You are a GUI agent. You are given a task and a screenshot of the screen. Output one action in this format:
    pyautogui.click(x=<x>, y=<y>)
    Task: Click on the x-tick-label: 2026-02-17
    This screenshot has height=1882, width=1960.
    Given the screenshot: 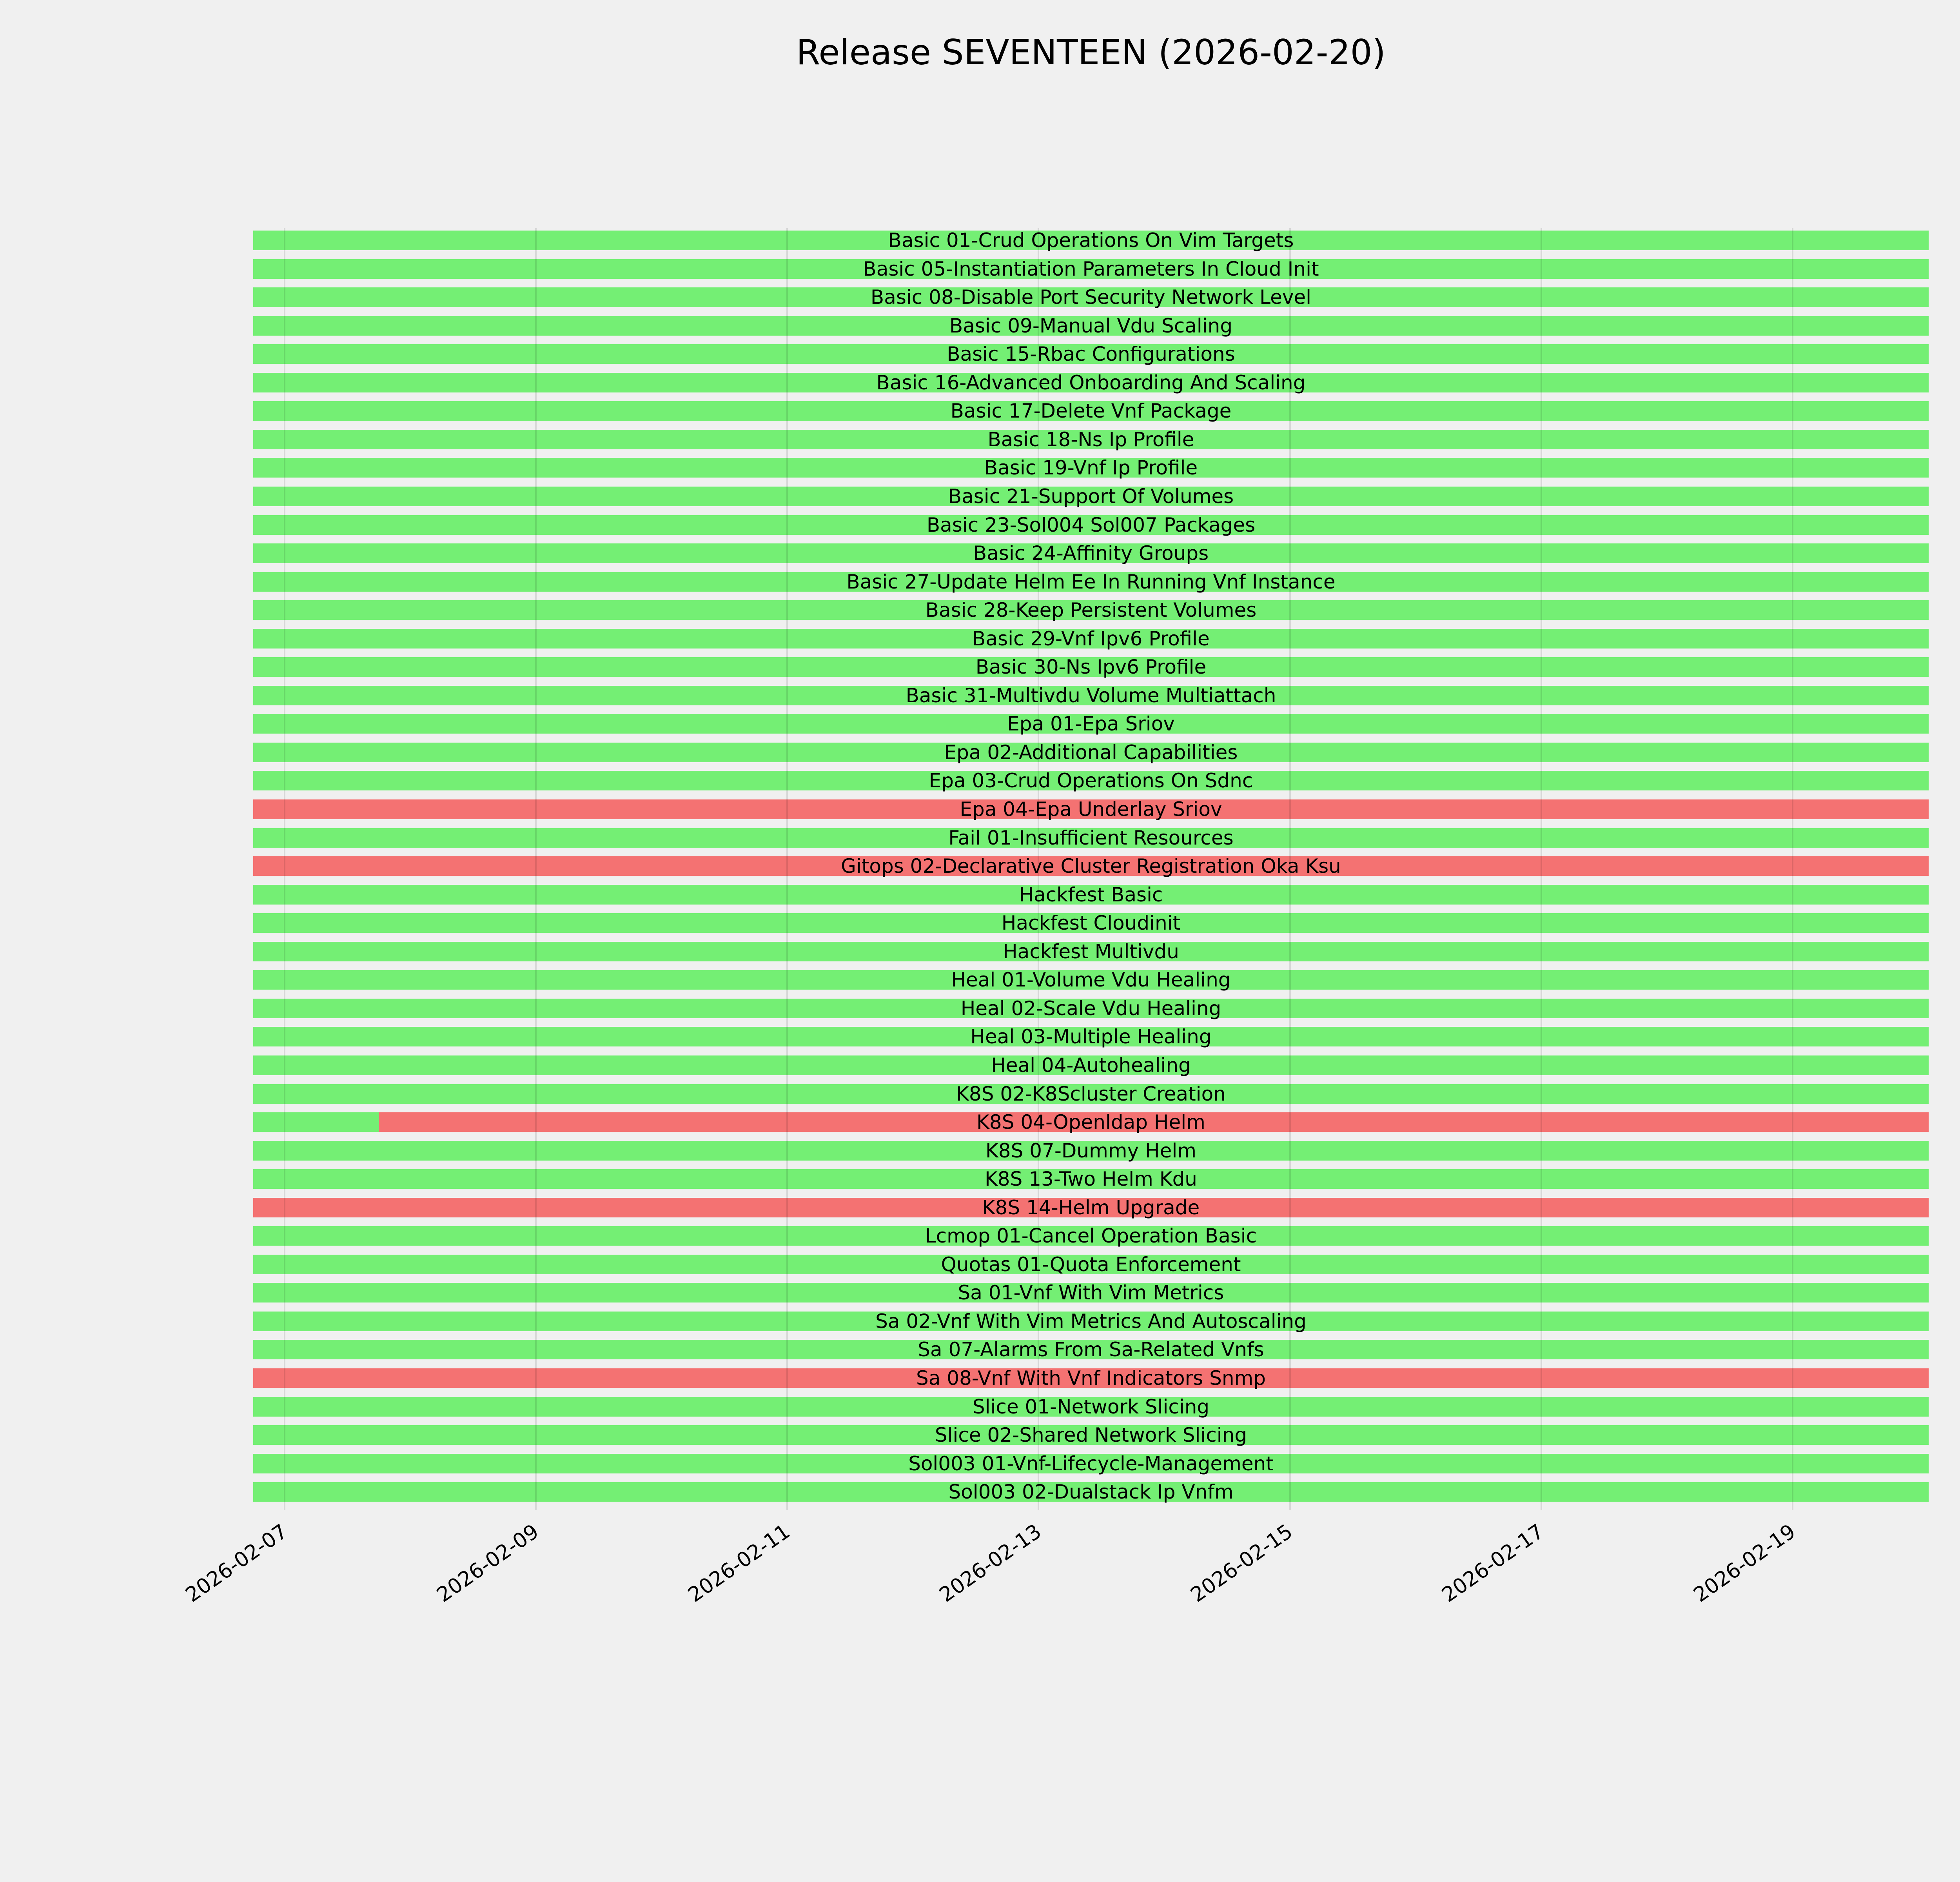 What is the action you would take?
    pyautogui.click(x=1493, y=1563)
    